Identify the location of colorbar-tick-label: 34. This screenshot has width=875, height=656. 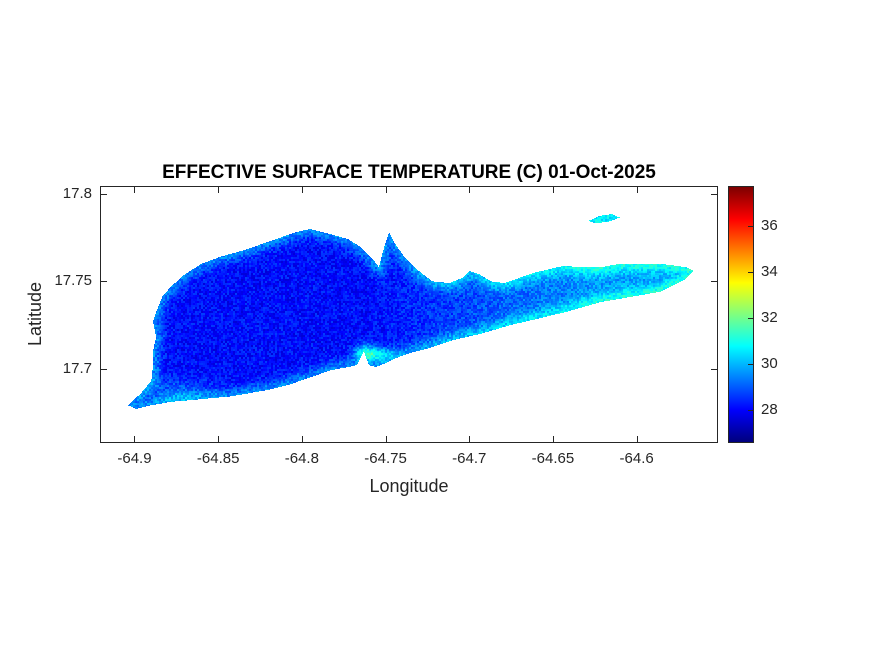
(769, 271).